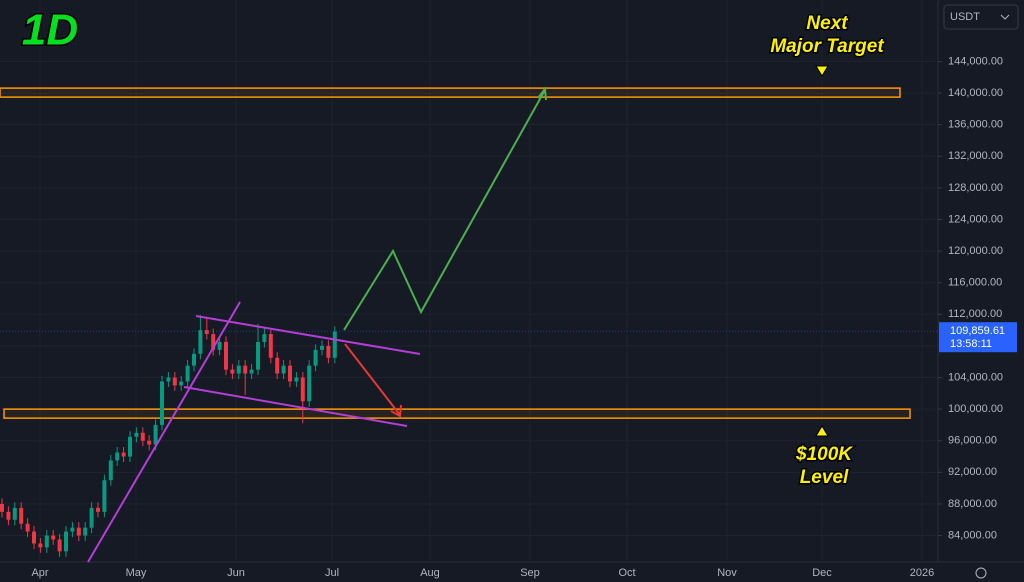  Describe the element at coordinates (1005, 17) in the screenshot. I see `dropdown-icon` at that location.